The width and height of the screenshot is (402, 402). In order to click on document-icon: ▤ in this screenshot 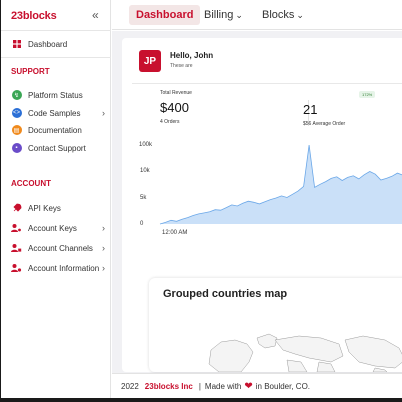, I will do `click(16, 130)`.